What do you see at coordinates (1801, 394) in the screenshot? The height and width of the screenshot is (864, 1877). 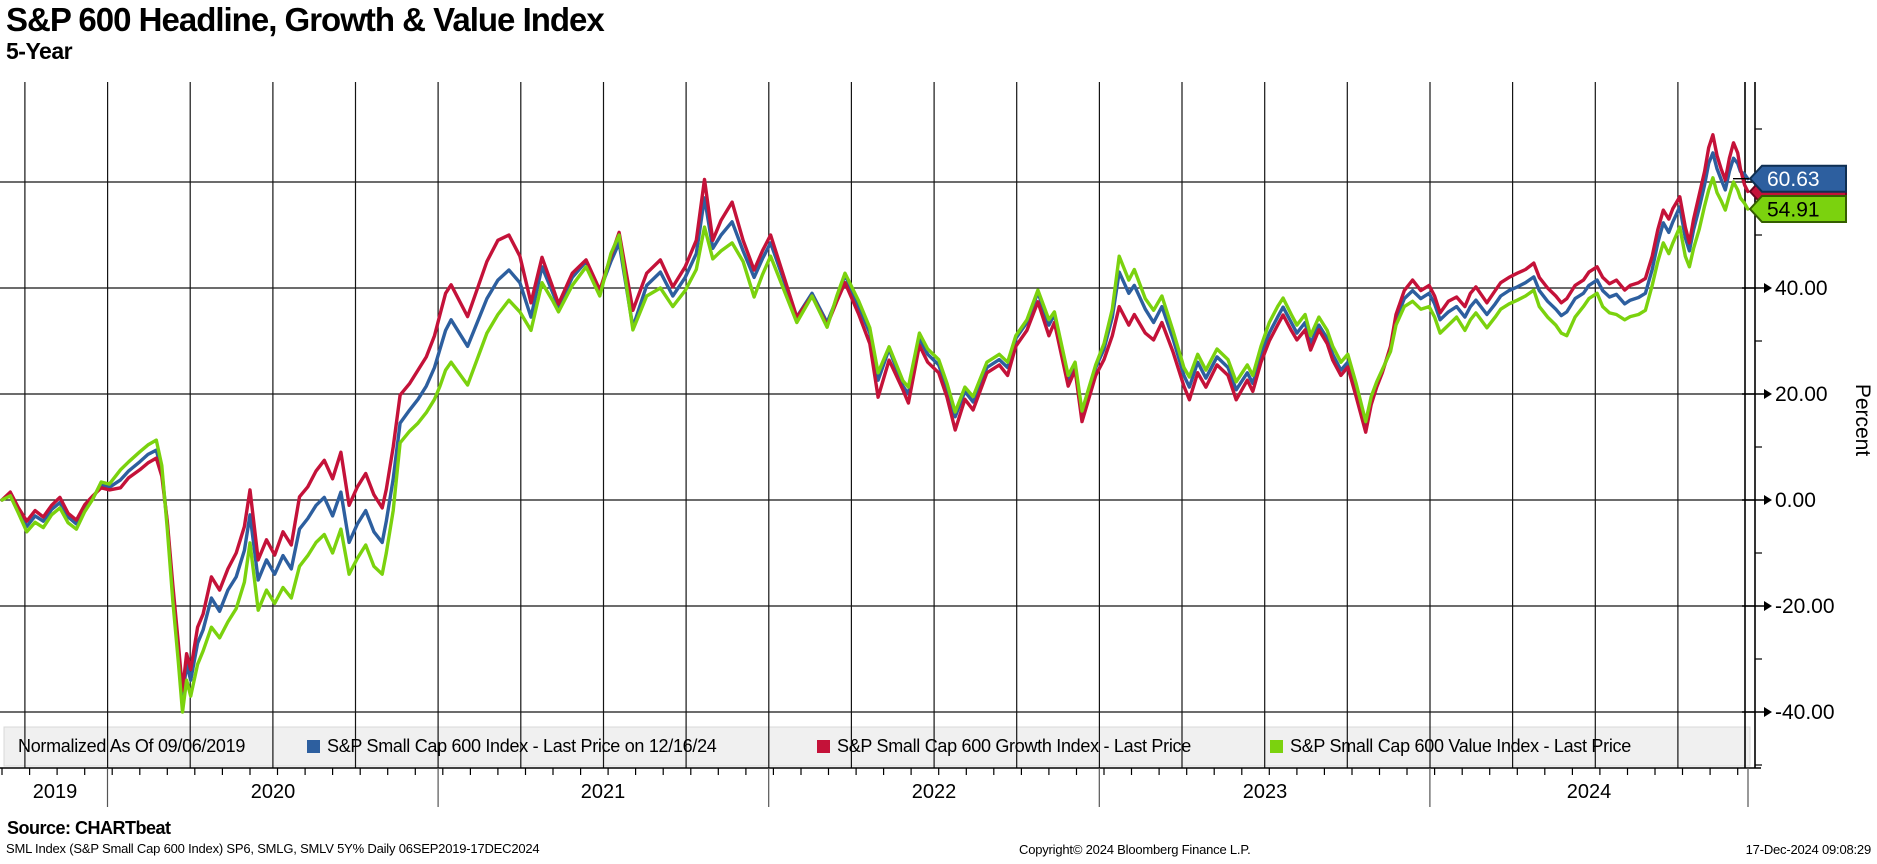 I see `y-tick-label: 20.00` at bounding box center [1801, 394].